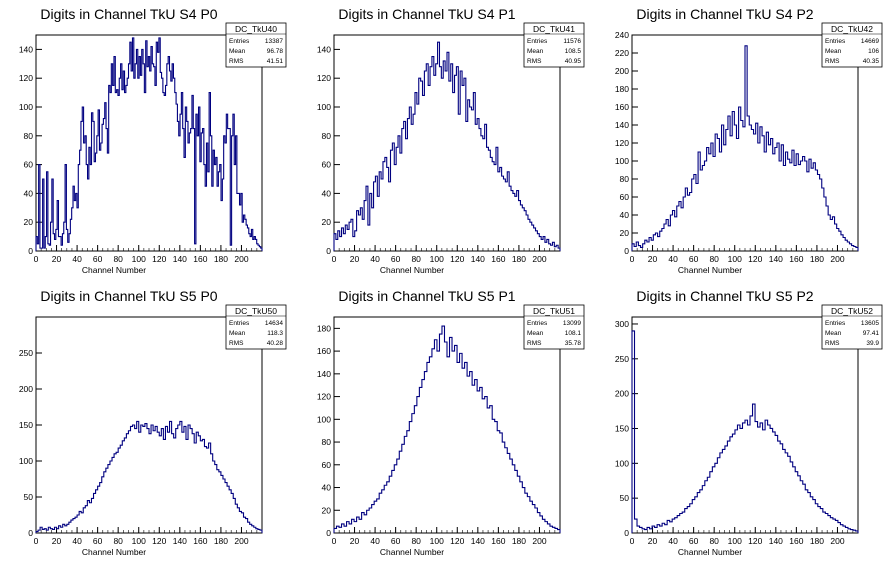 This screenshot has height=574, width=896. What do you see at coordinates (324, 328) in the screenshot?
I see `y-tick-label: 180` at bounding box center [324, 328].